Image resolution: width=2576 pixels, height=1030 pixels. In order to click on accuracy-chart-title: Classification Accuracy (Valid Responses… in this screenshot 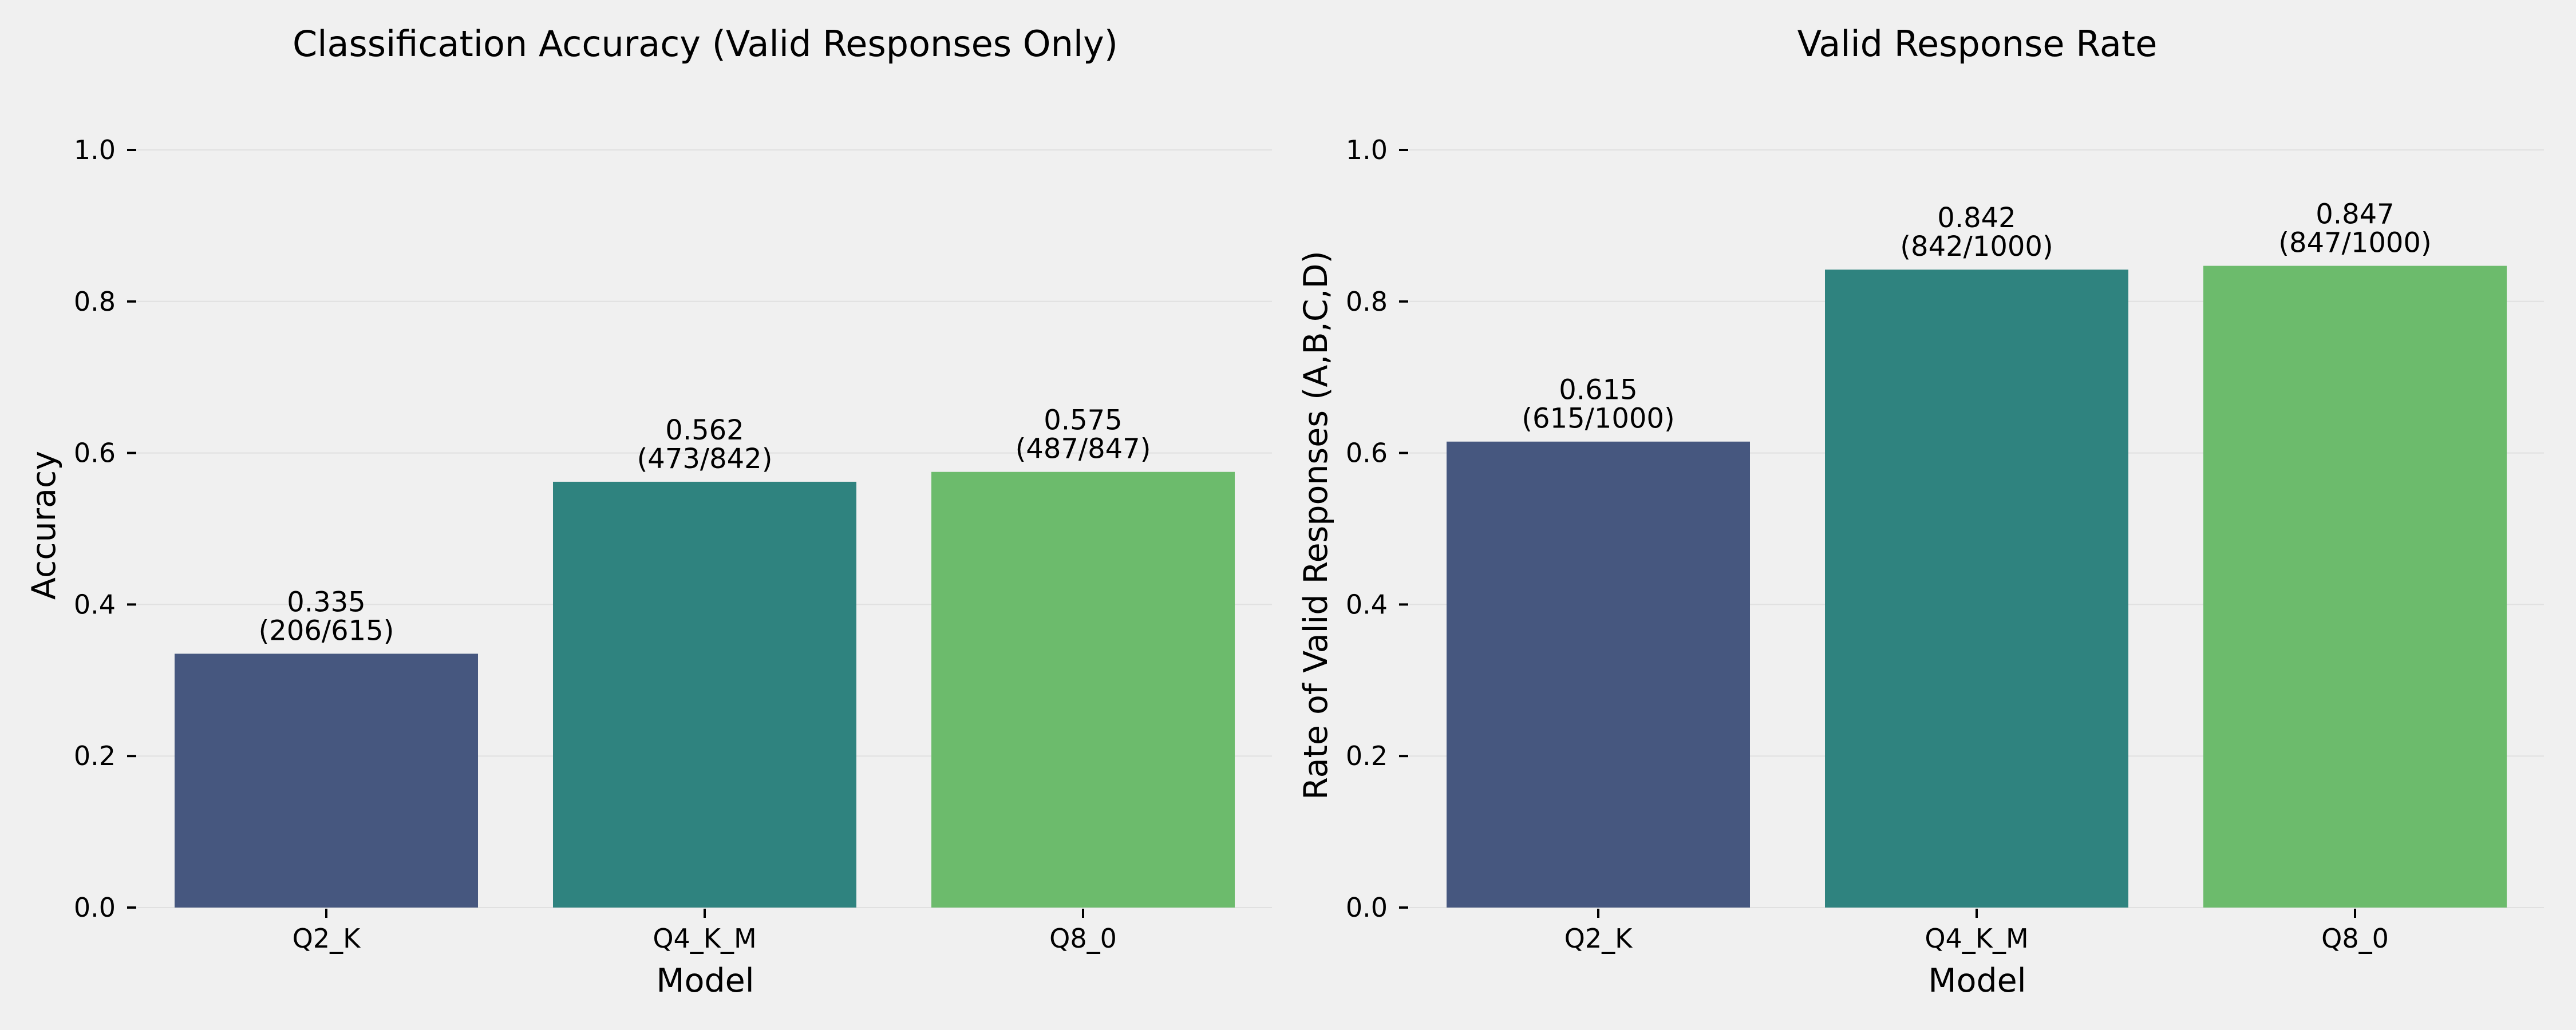, I will do `click(705, 44)`.